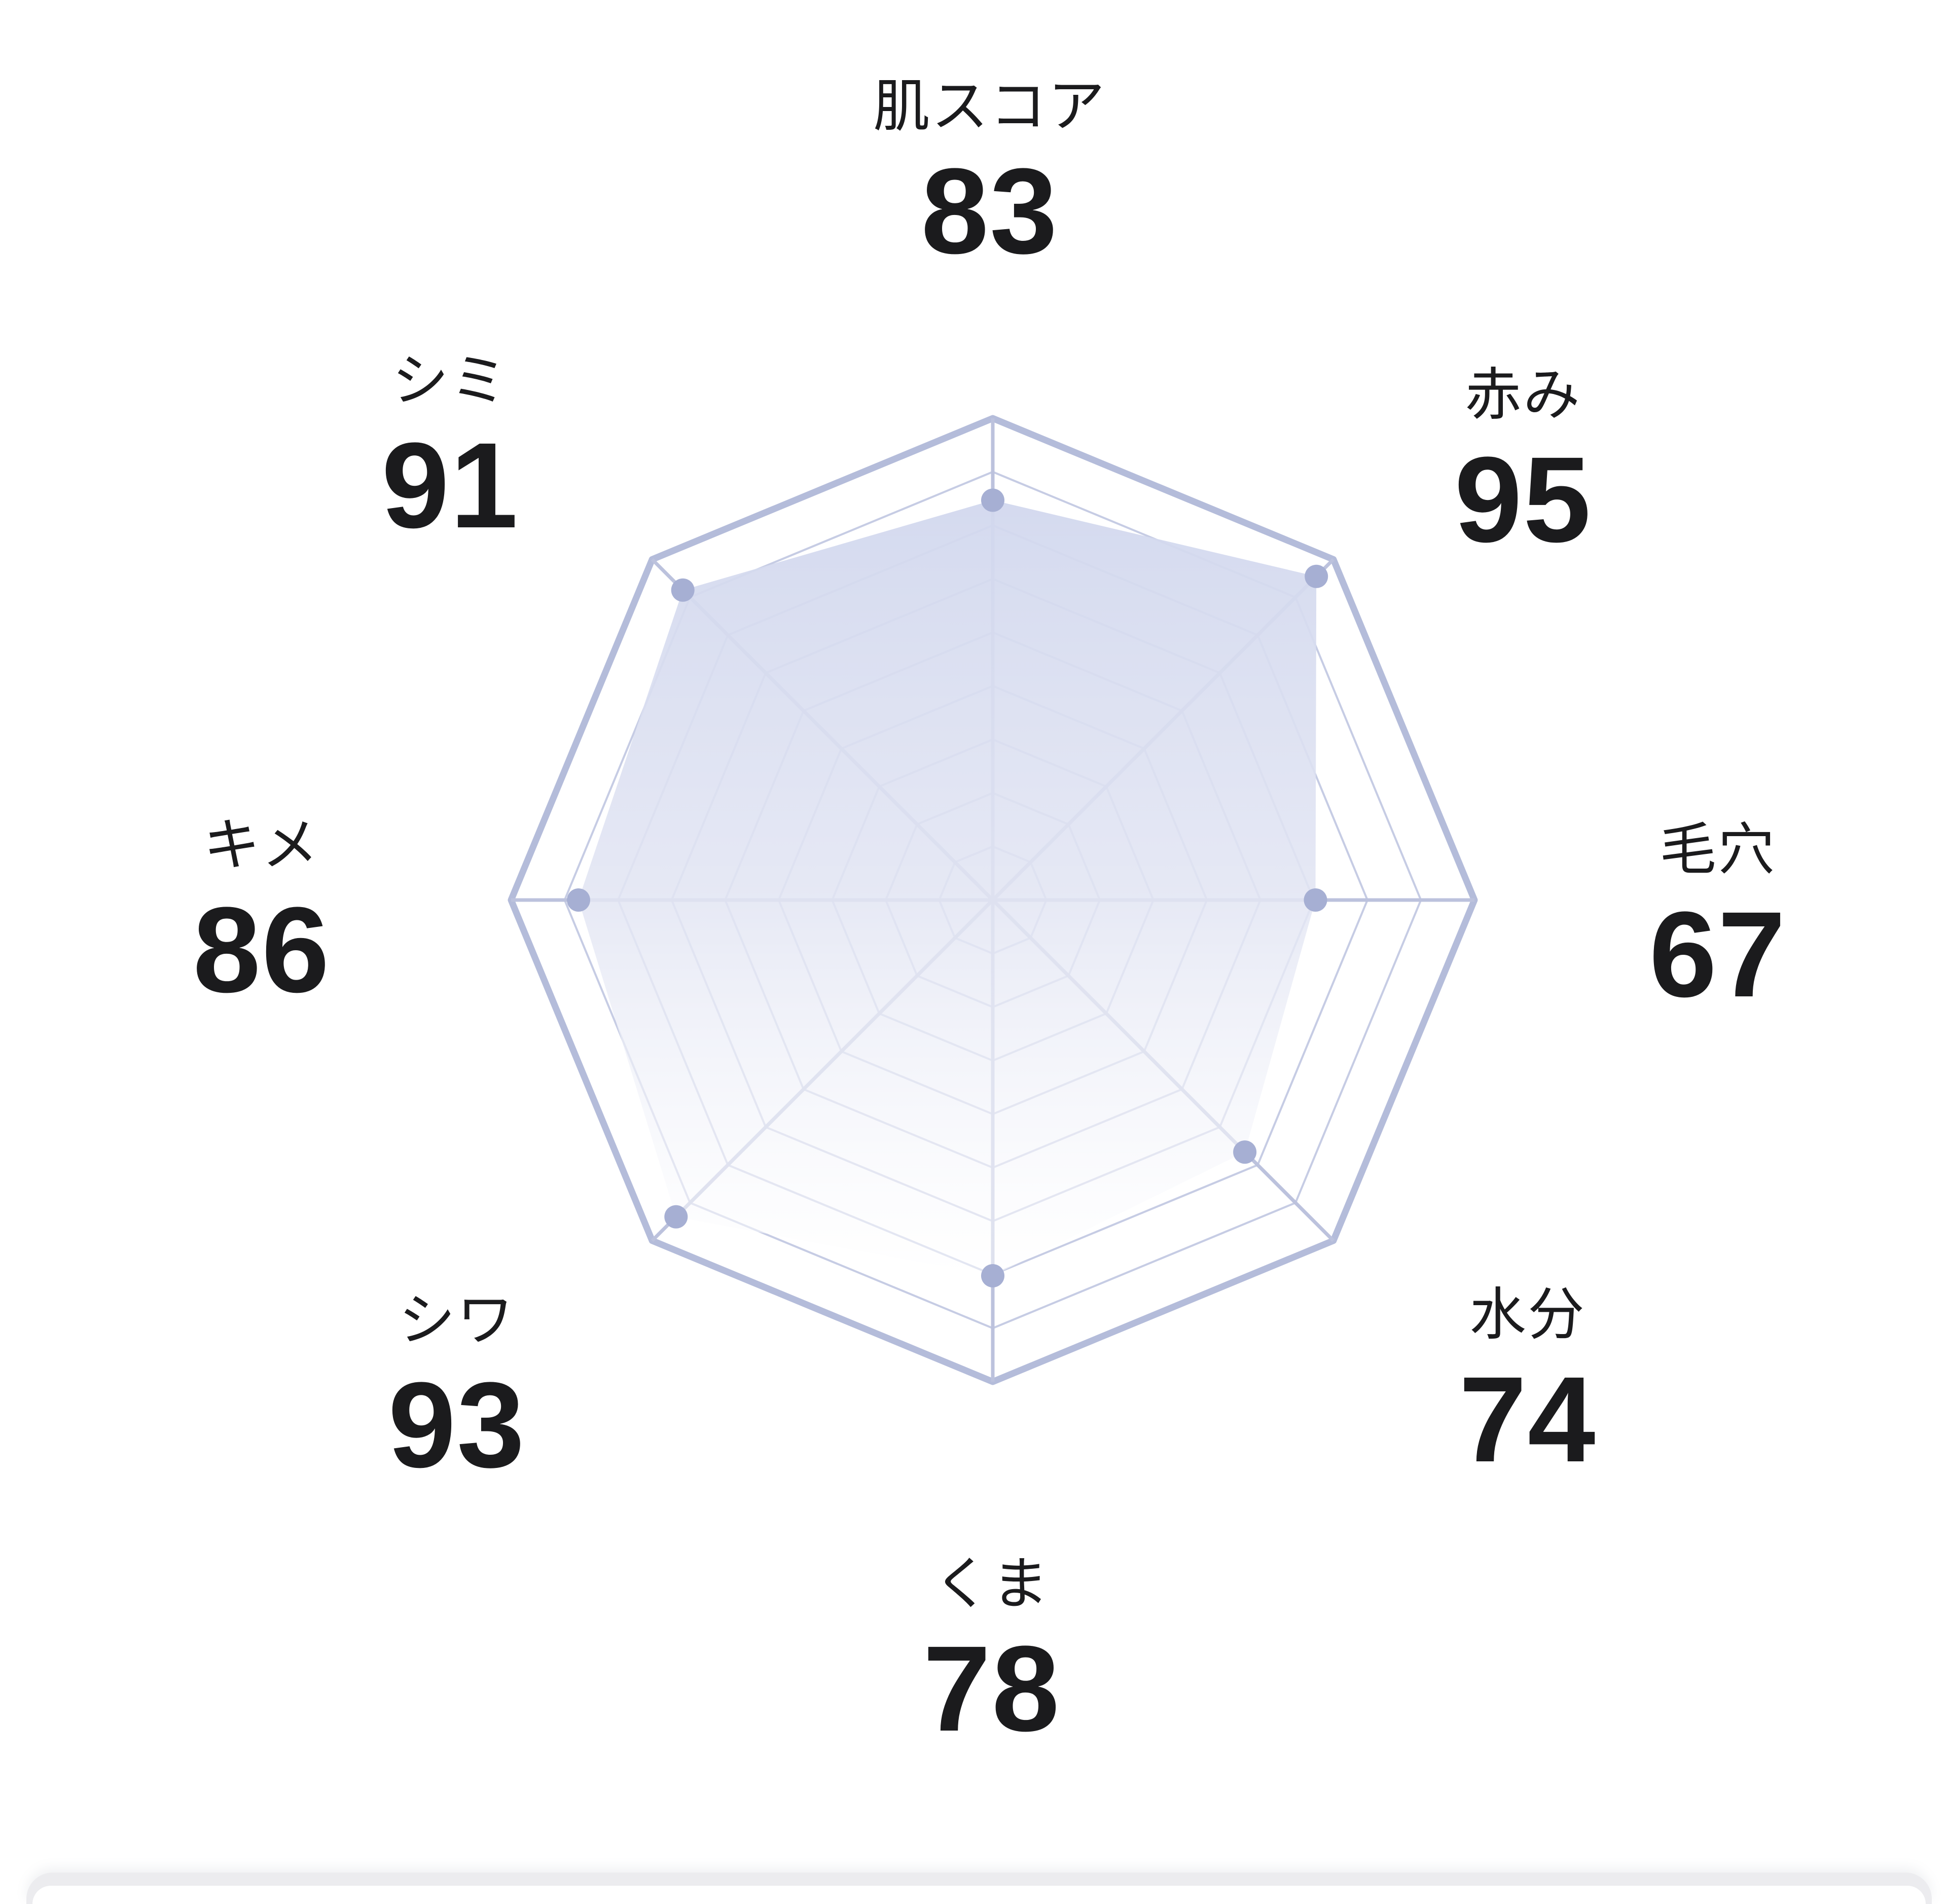  I want to click on axis-value: 93, so click(457, 1425).